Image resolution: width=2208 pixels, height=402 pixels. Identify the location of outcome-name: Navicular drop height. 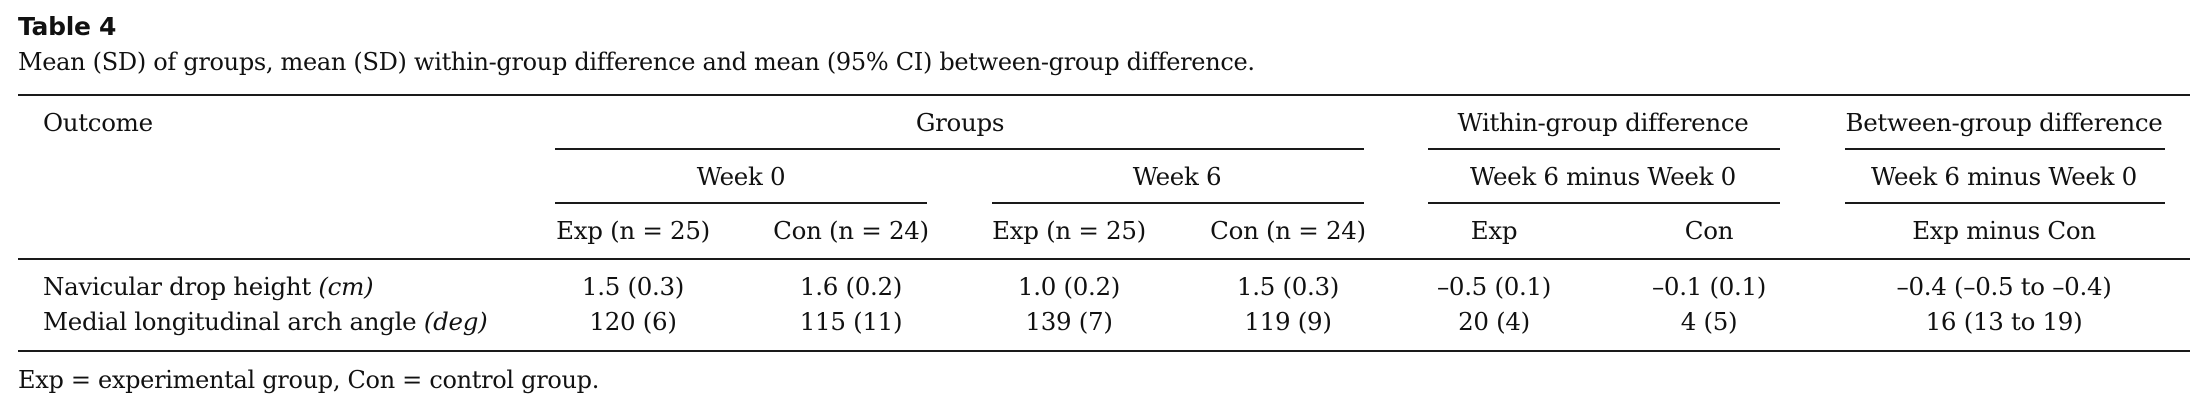
(177, 286).